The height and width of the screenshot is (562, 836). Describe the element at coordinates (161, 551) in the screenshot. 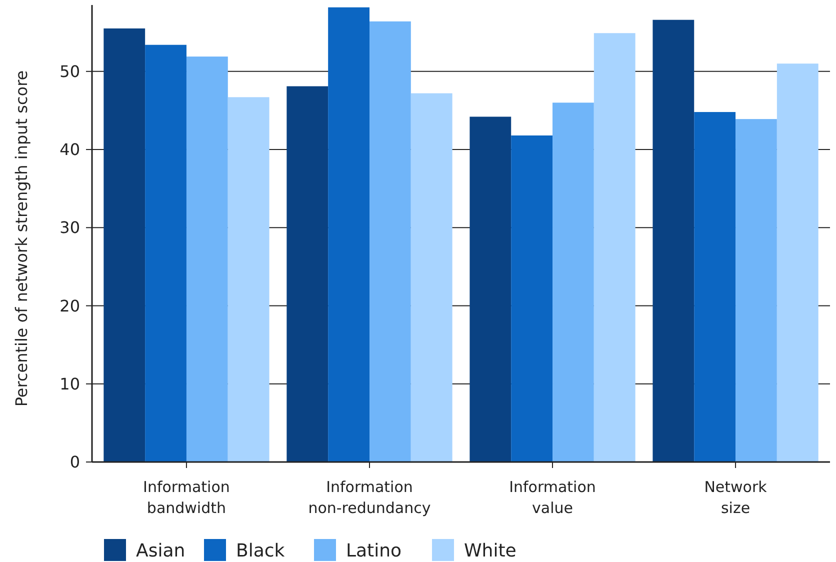

I see `legend-label: Asian` at that location.